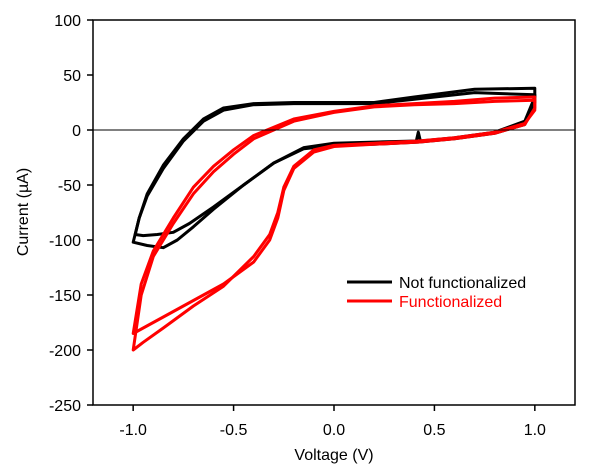 The width and height of the screenshot is (591, 467). I want to click on y-tick-label: 0, so click(76, 131).